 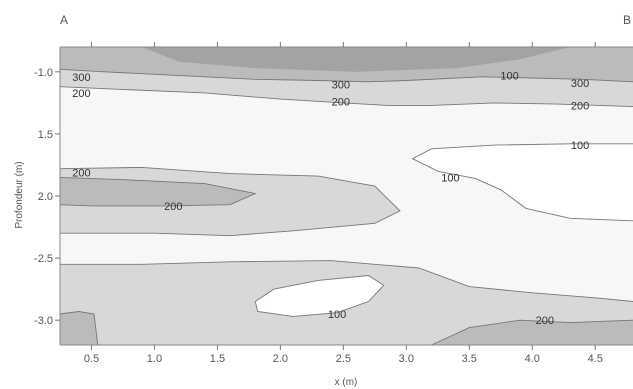 What do you see at coordinates (532, 359) in the screenshot?
I see `x-tick-label: 4.0` at bounding box center [532, 359].